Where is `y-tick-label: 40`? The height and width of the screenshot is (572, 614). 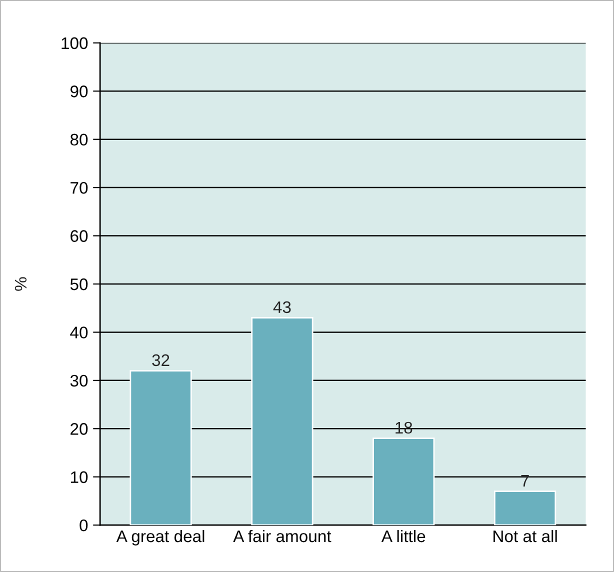 y-tick-label: 40 is located at coordinates (79, 332).